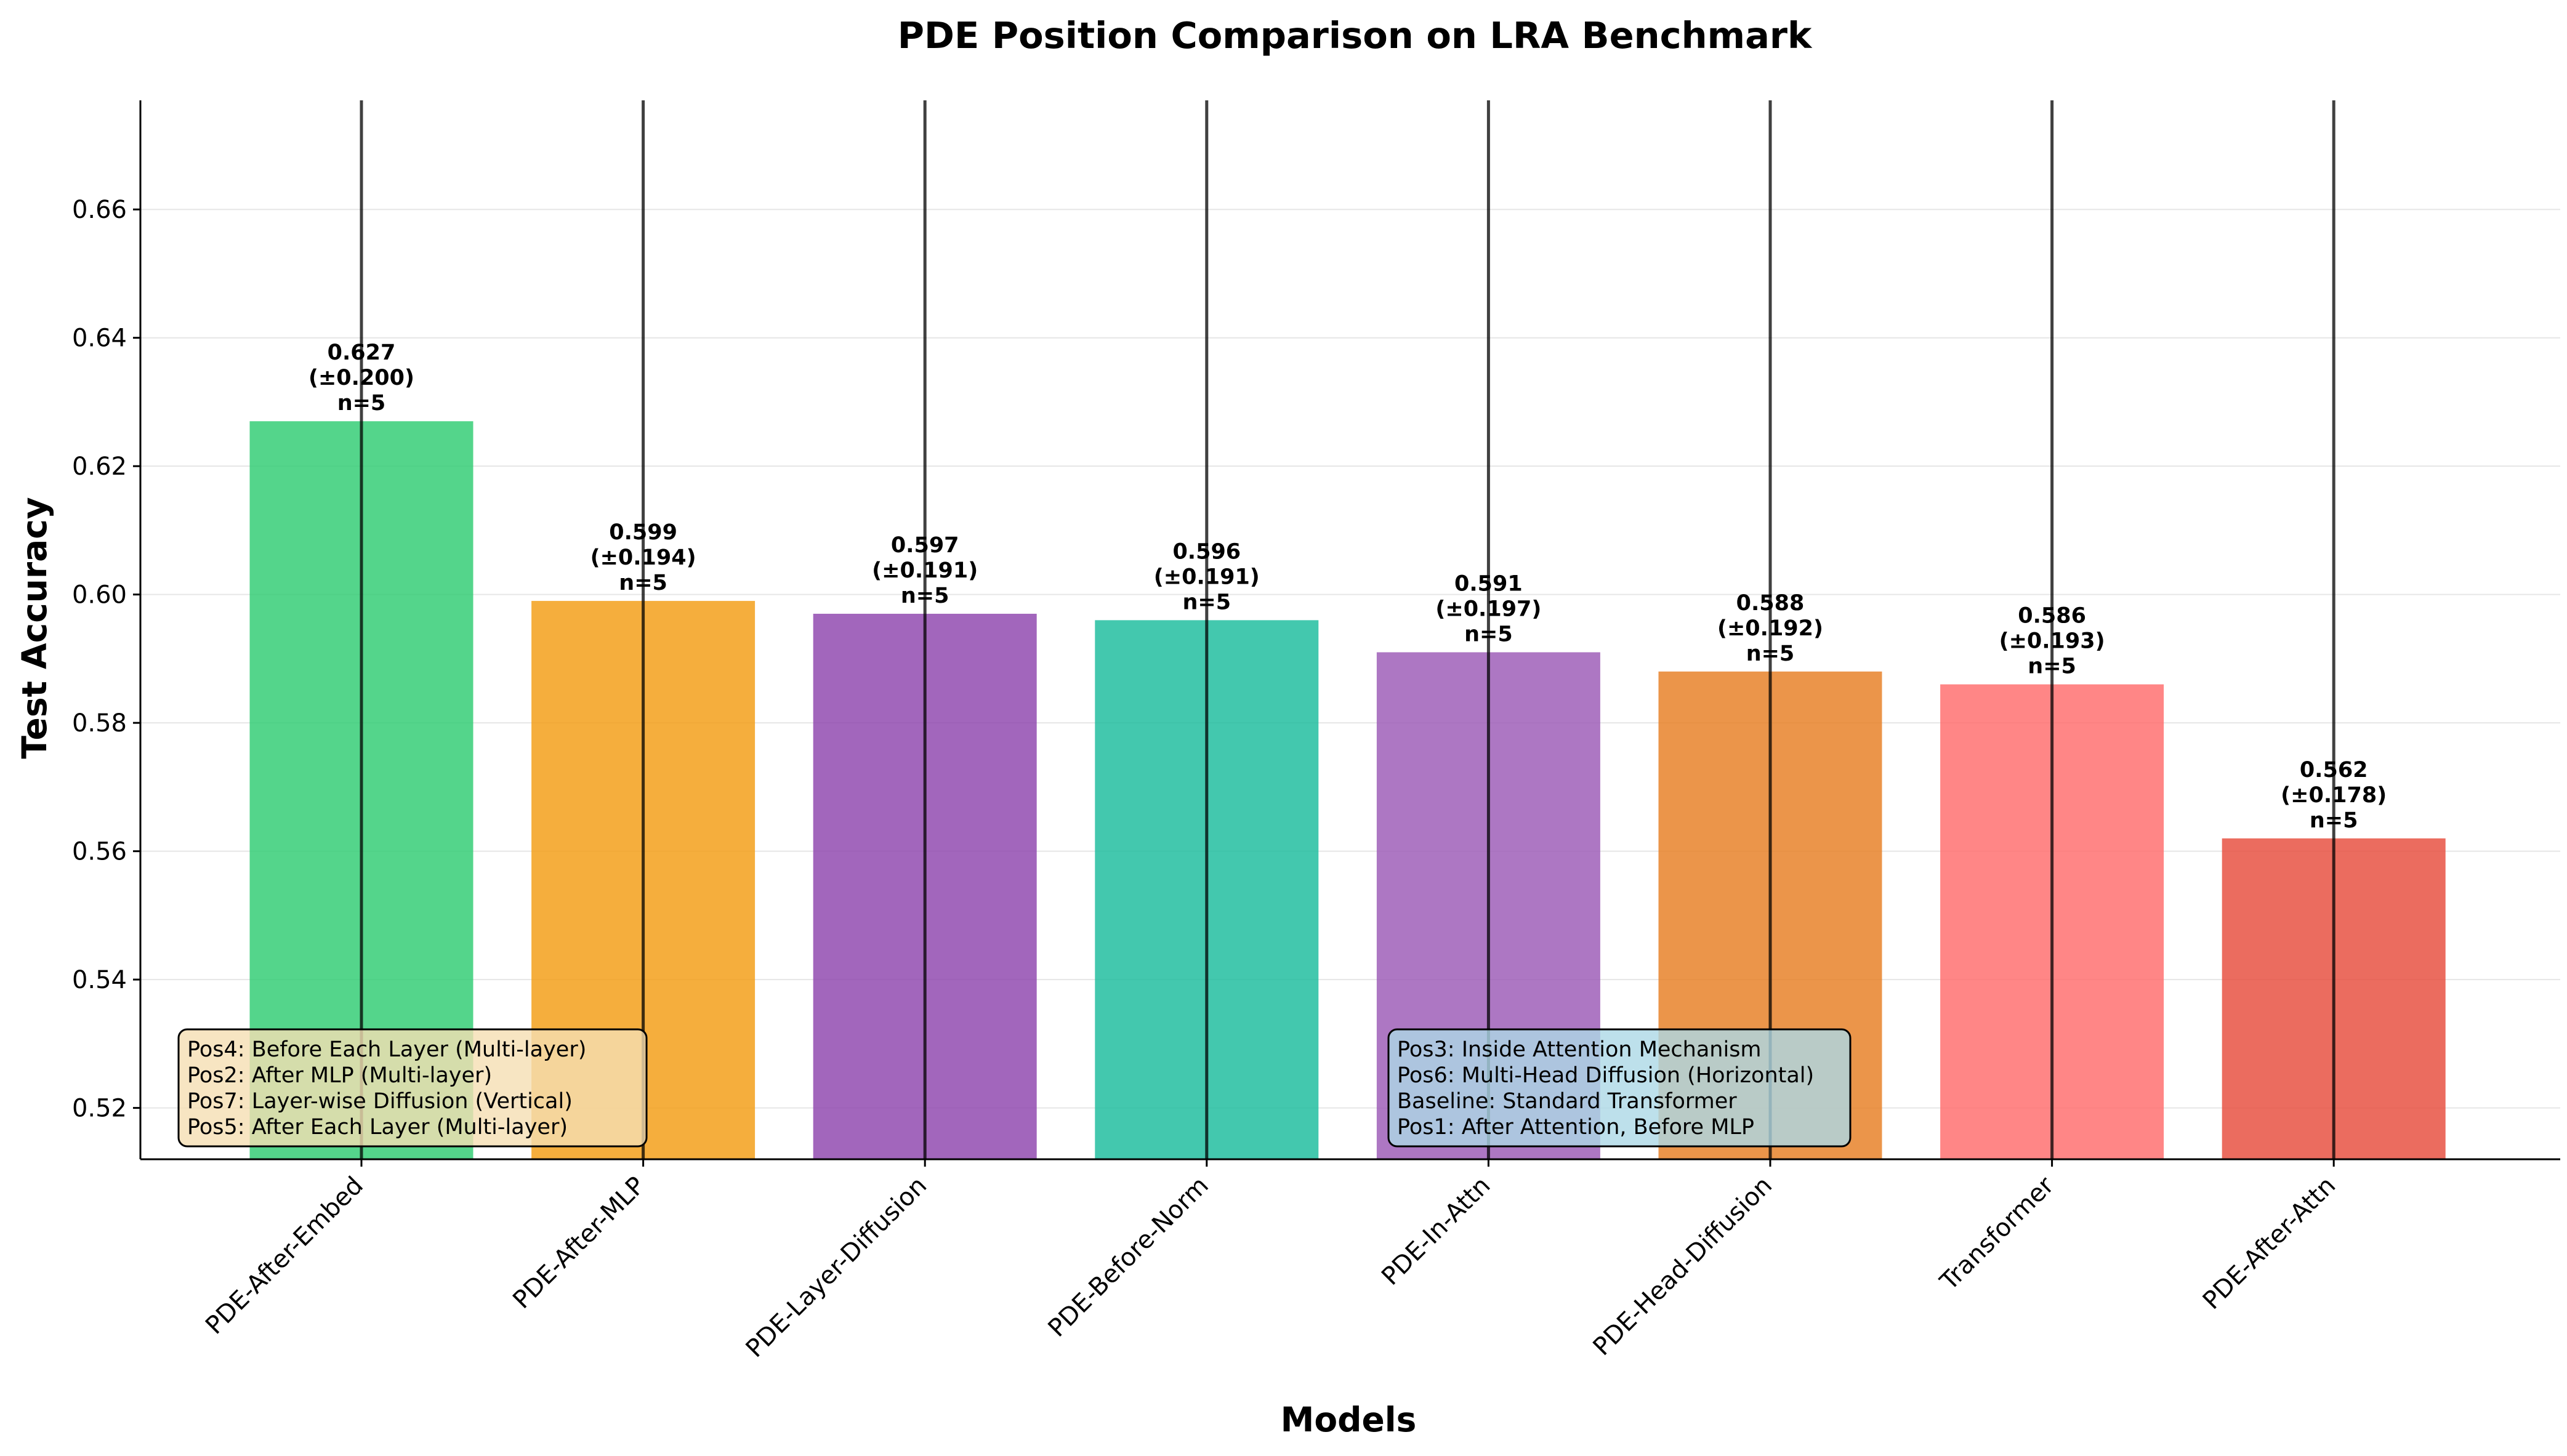 The width and height of the screenshot is (2567, 1456). I want to click on y-tick-label: 0.52, so click(99, 1109).